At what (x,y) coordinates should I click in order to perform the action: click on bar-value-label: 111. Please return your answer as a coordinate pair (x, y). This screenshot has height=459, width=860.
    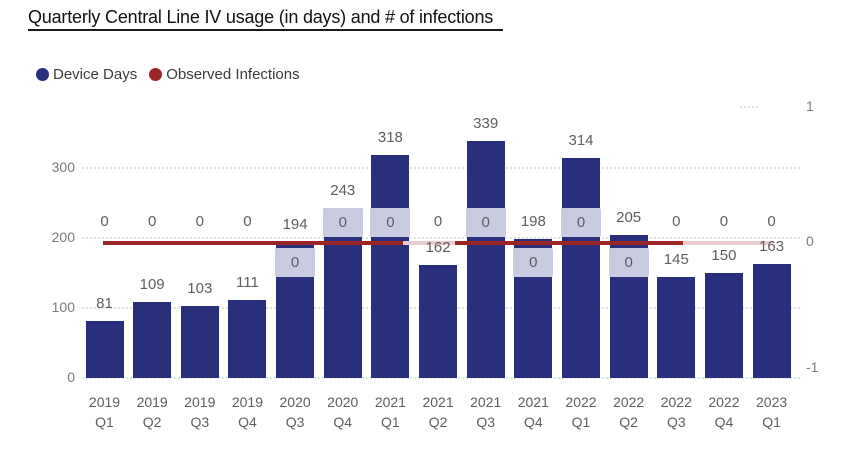
    Looking at the image, I should click on (247, 283).